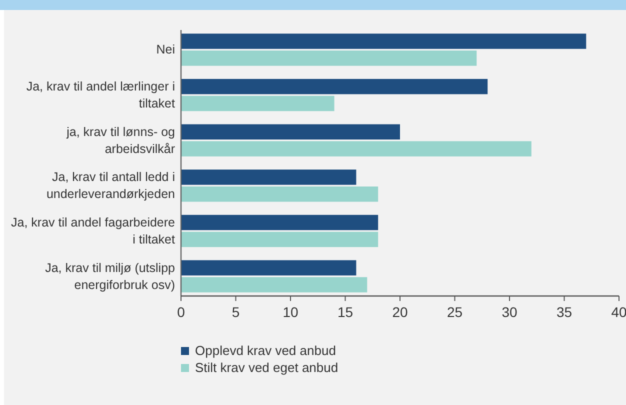 The width and height of the screenshot is (626, 405). I want to click on x-tick-label: 10, so click(290, 312).